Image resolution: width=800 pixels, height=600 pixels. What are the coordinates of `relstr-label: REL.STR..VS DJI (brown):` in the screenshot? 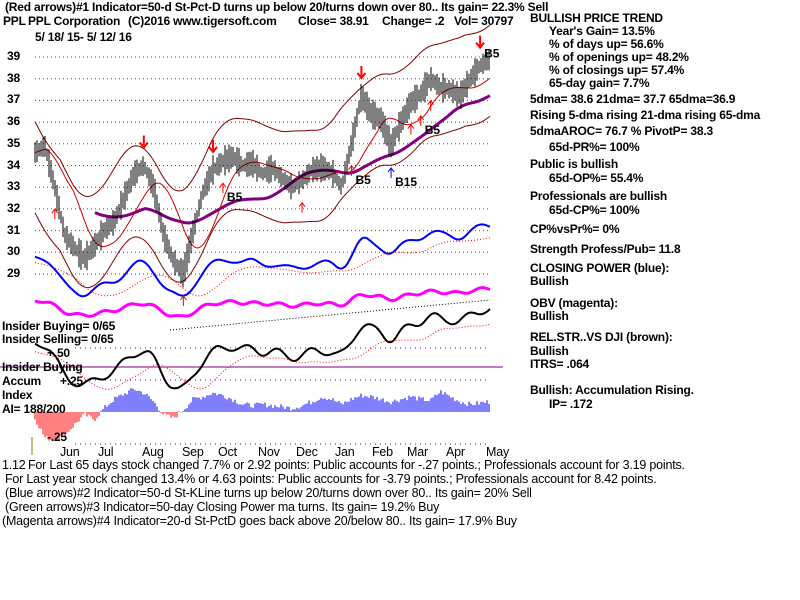 It's located at (601, 337).